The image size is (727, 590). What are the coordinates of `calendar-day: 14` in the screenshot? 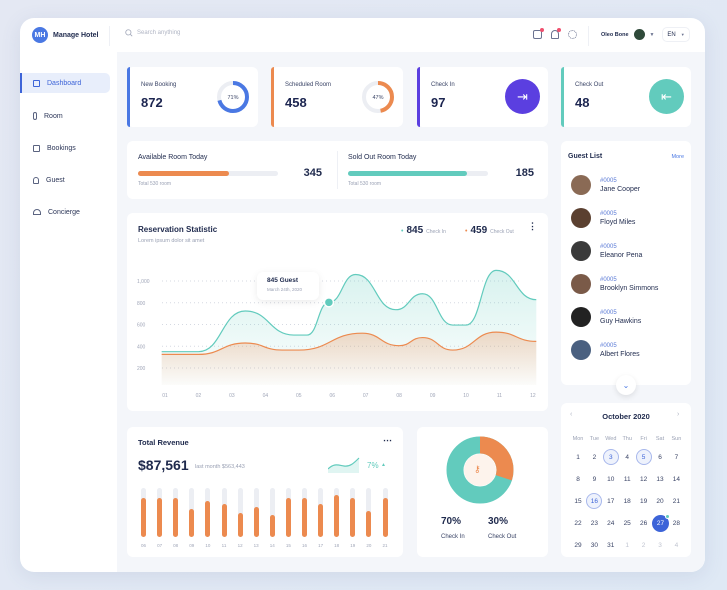 It's located at (676, 479).